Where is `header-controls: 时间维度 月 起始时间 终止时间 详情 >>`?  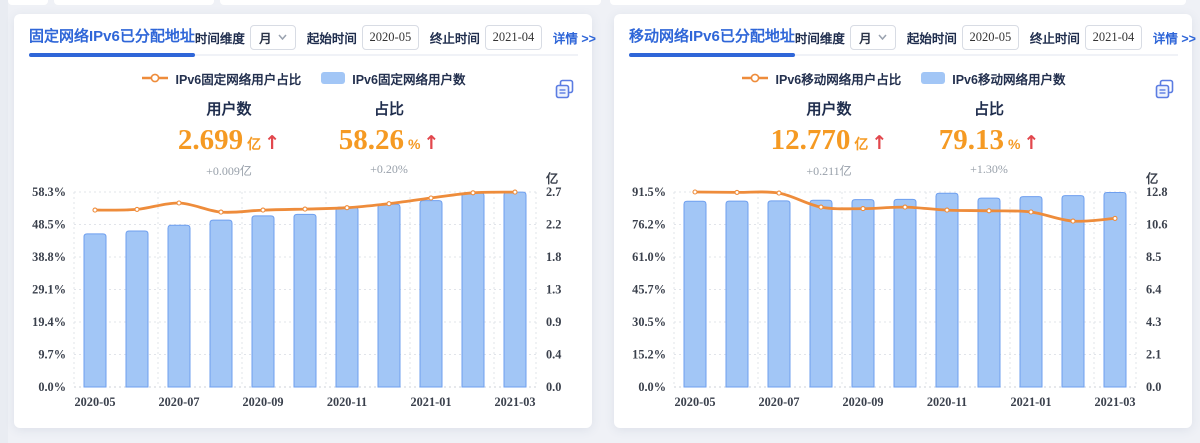
header-controls: 时间维度 月 起始时间 终止时间 详情 >> is located at coordinates (395, 37).